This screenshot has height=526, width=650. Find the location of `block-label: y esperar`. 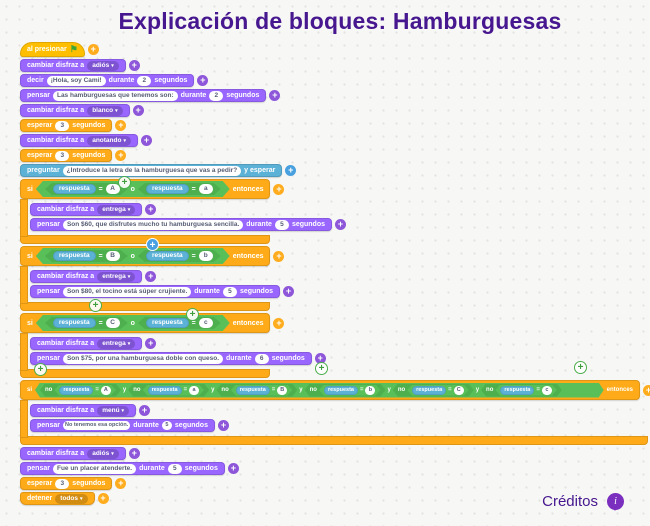

block-label: y esperar is located at coordinates (260, 170).